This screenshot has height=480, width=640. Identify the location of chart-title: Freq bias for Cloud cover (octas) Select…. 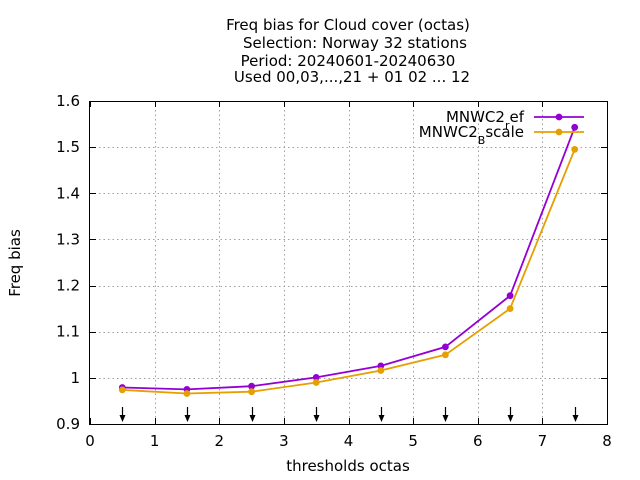
(348, 51).